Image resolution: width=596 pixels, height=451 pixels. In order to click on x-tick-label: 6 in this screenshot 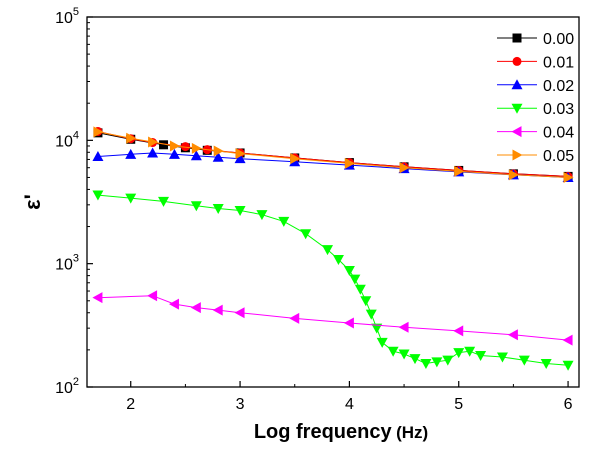, I will do `click(568, 404)`.